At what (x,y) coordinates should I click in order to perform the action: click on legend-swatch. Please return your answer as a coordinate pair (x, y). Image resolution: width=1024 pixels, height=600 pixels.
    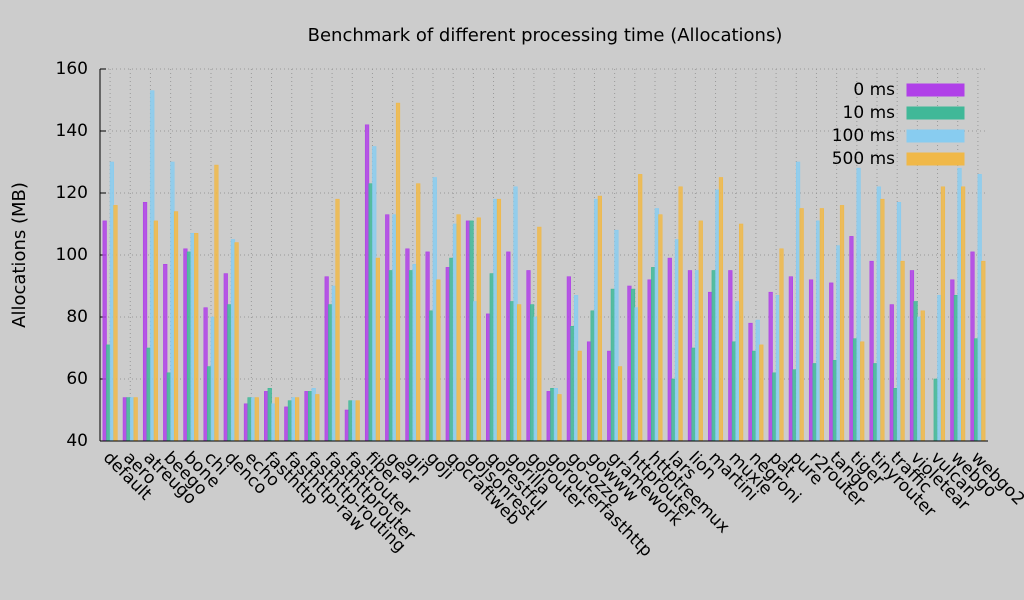
    Looking at the image, I should click on (935, 113).